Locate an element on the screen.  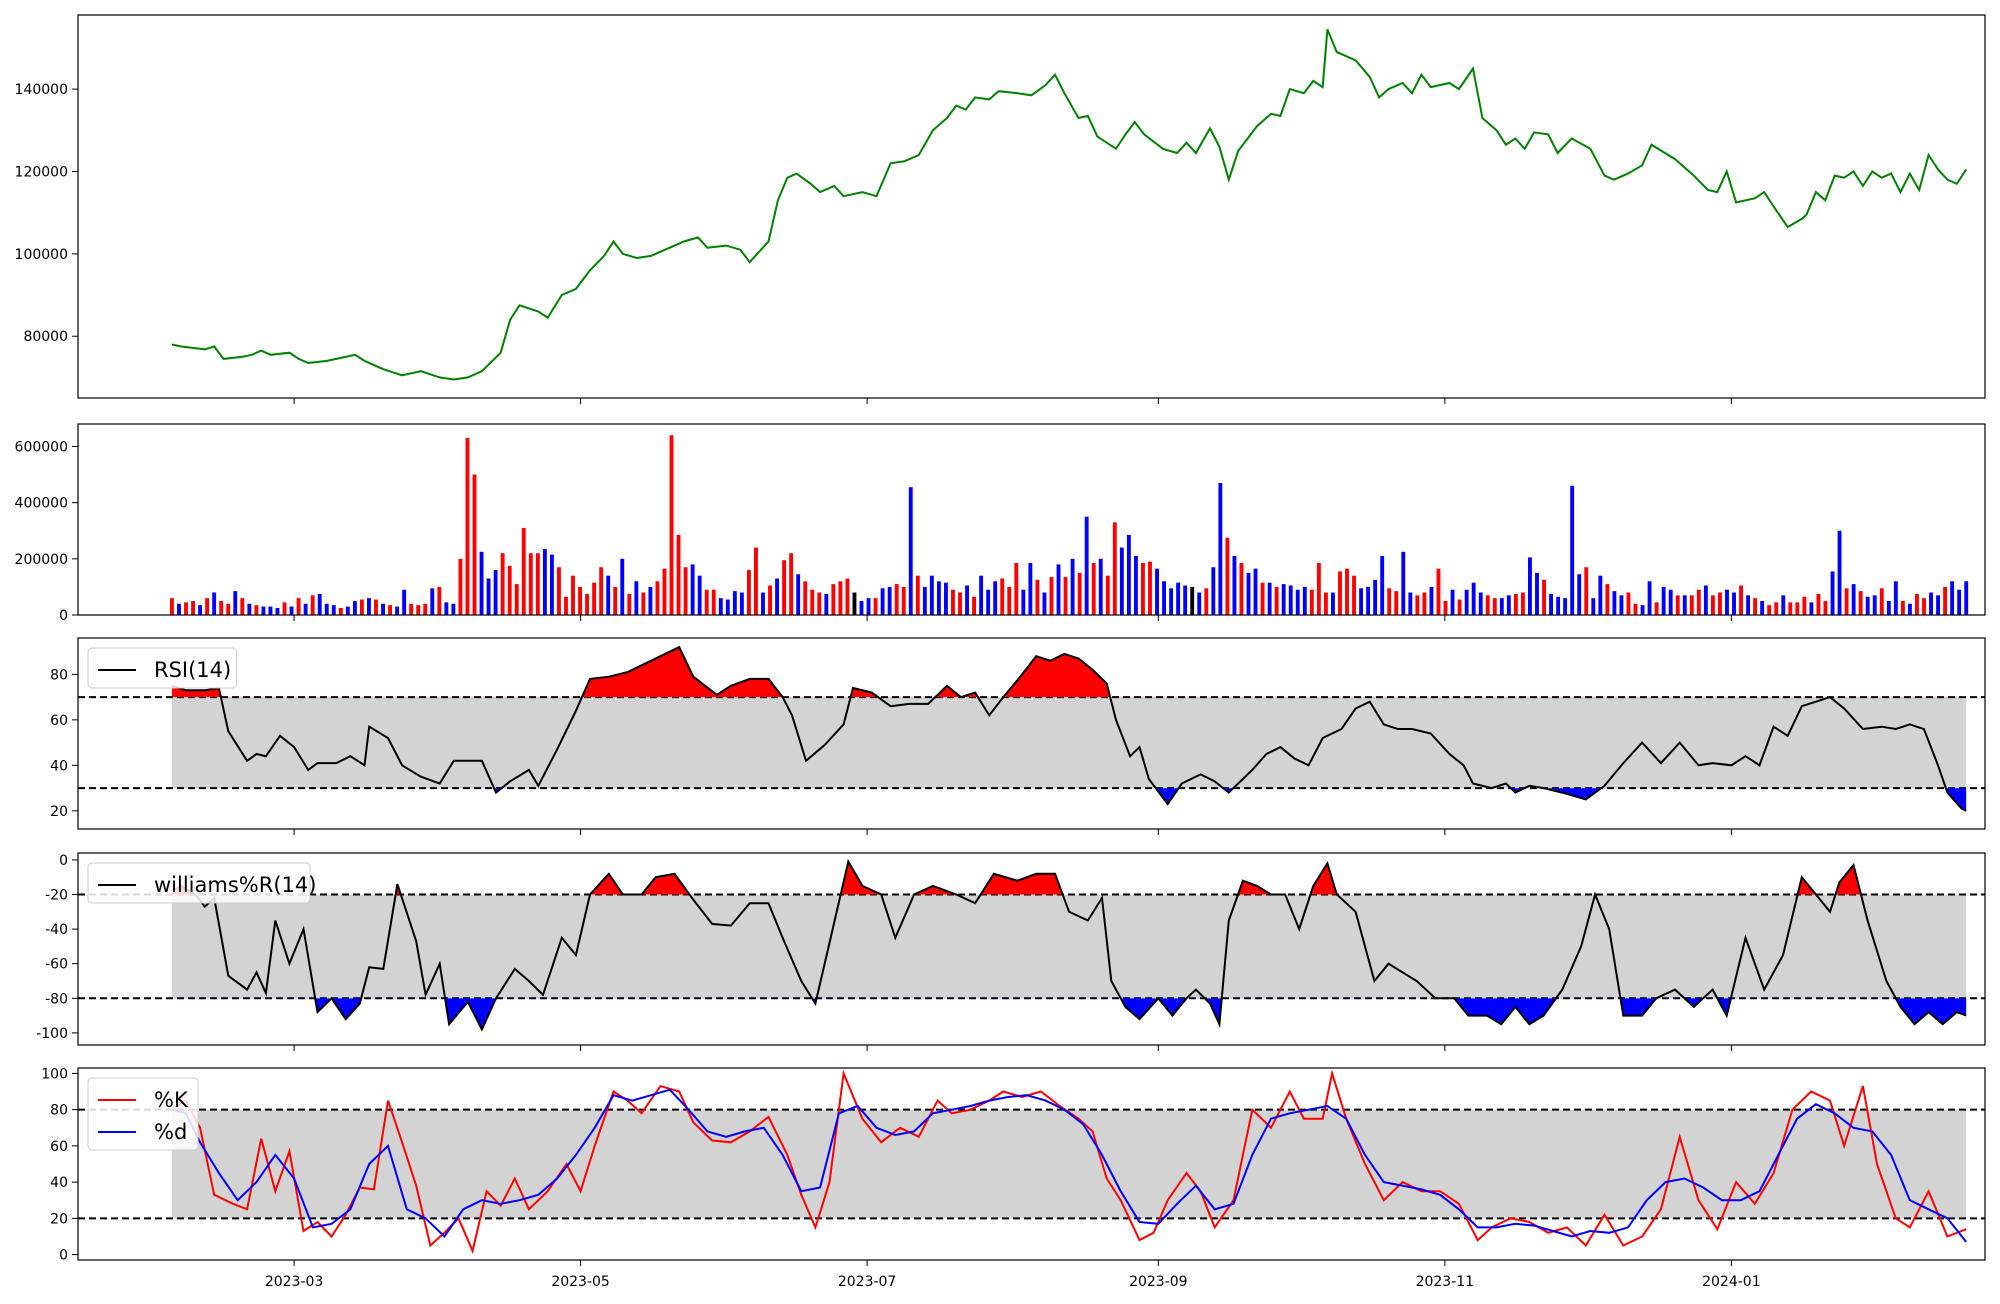
y-tick-label: 80 is located at coordinates (59, 1111).